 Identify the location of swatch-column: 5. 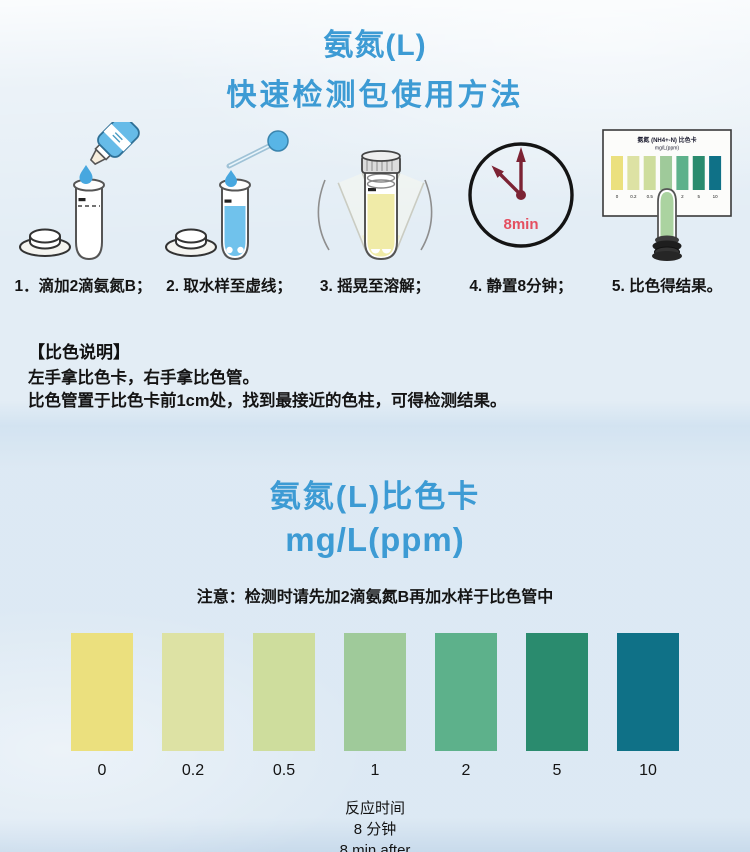
(557, 706).